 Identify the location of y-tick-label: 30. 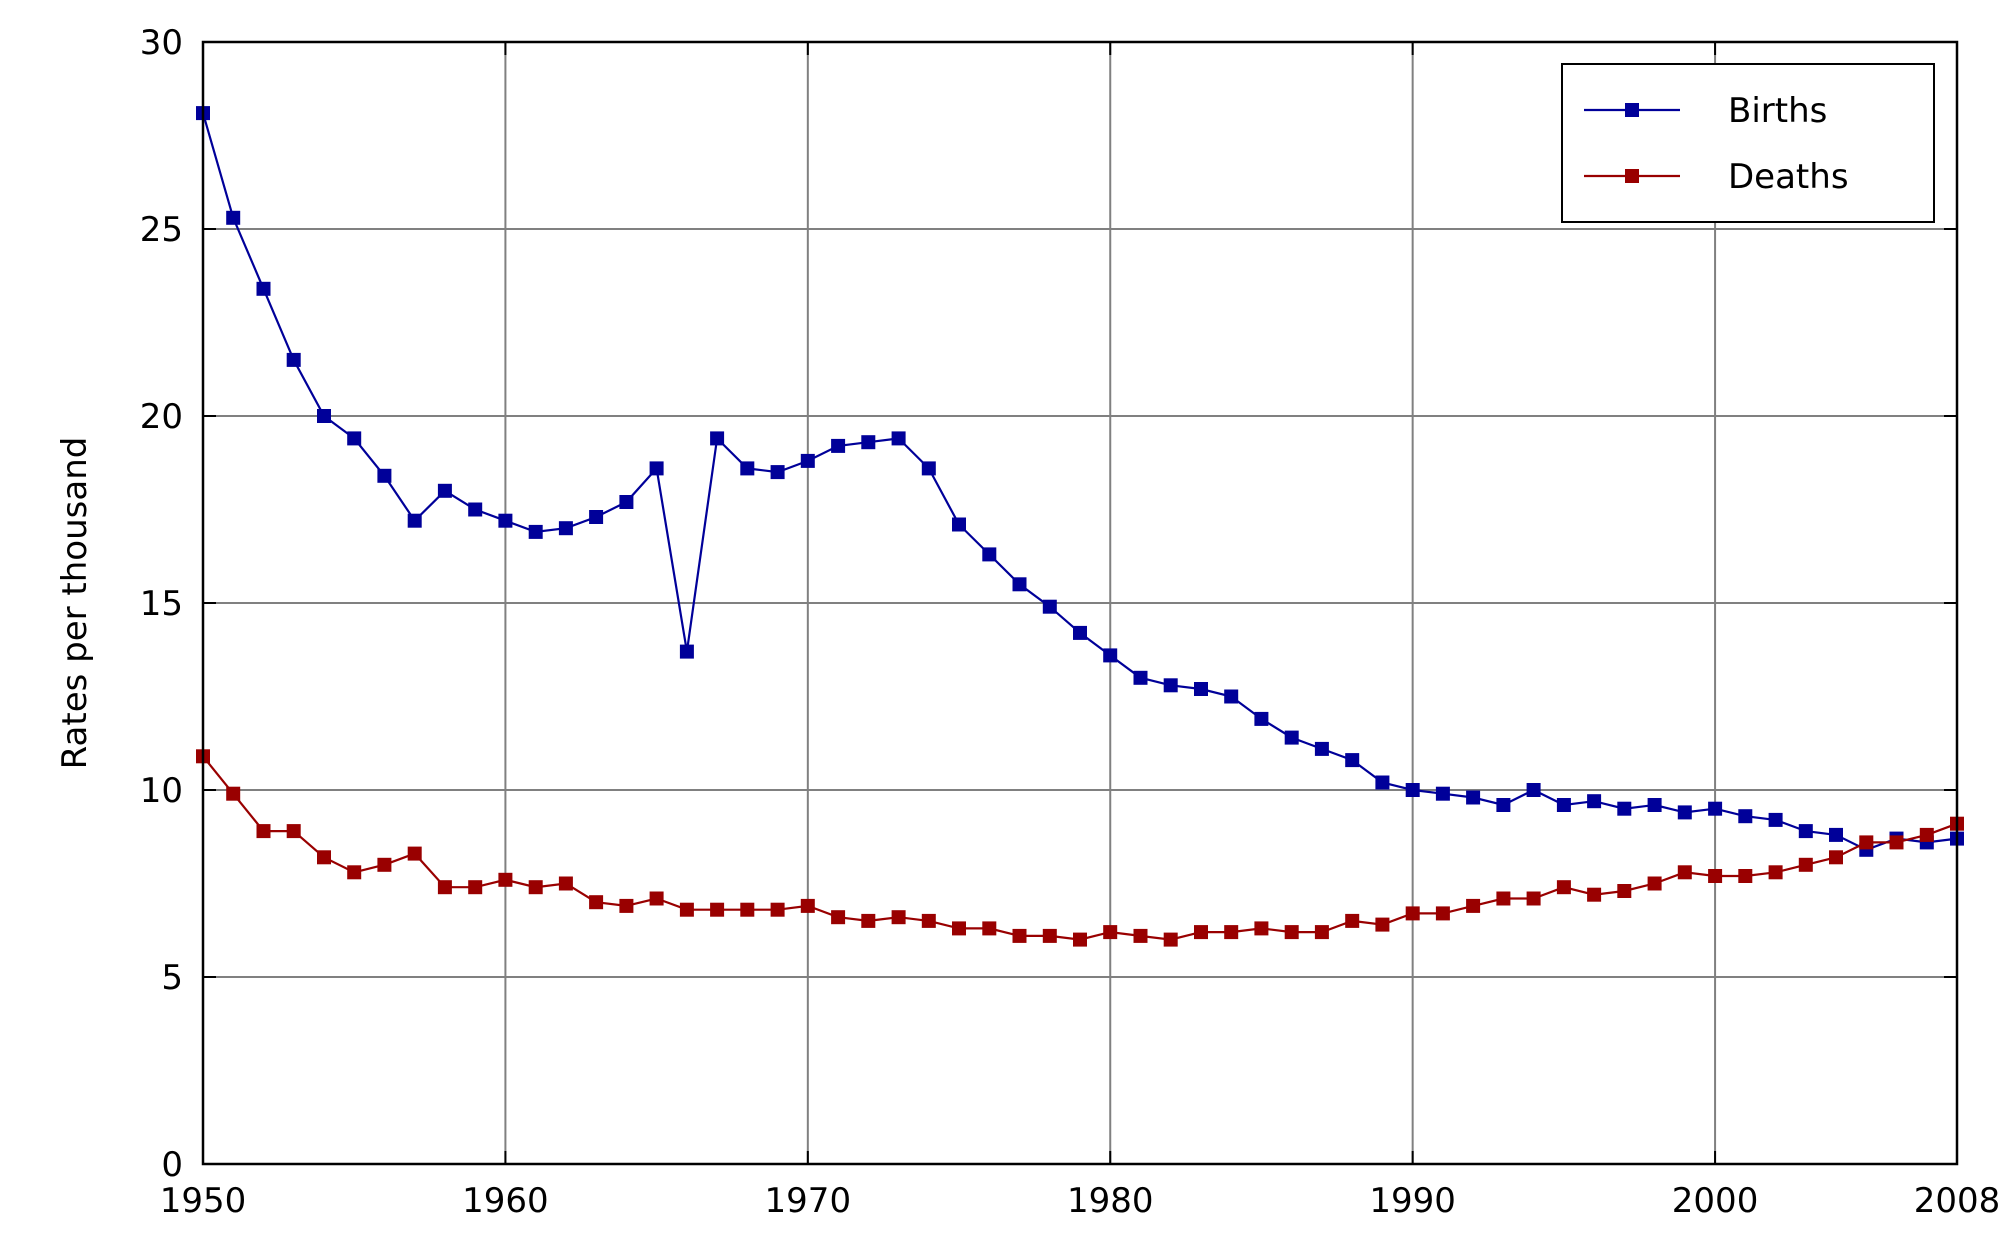
(161, 43).